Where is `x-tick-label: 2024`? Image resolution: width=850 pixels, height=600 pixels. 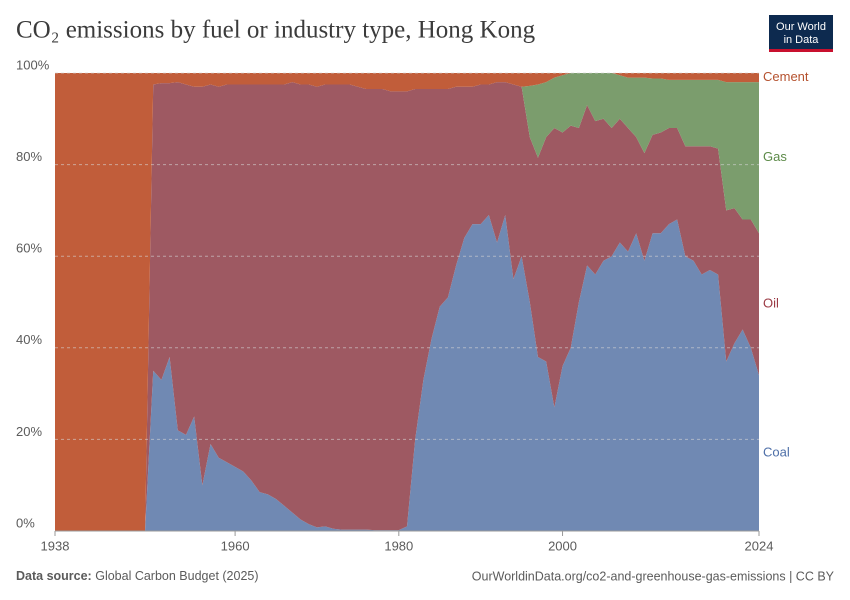 x-tick-label: 2024 is located at coordinates (759, 545).